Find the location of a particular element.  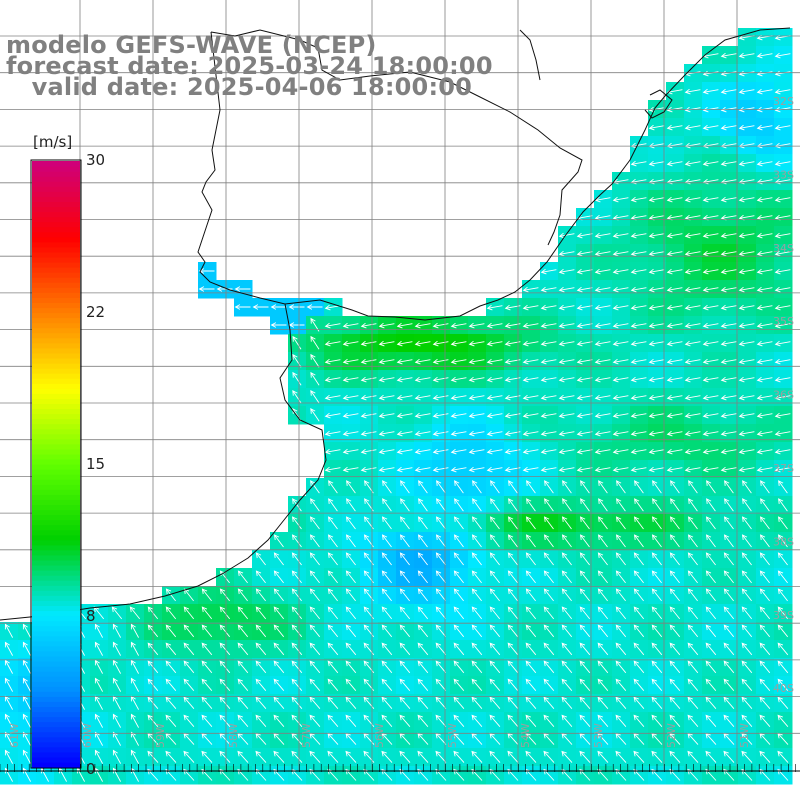

longitude-label: 52W is located at coordinates (671, 735).